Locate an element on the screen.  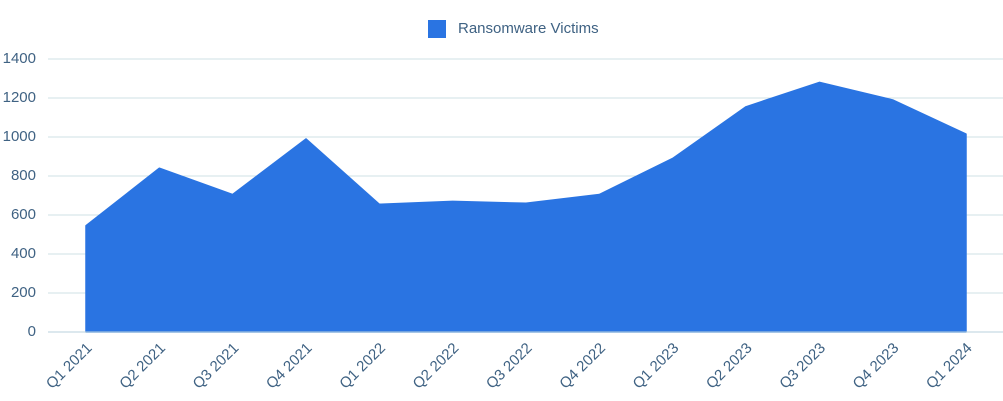
x-tick-label: Q1 2022 is located at coordinates (362, 366).